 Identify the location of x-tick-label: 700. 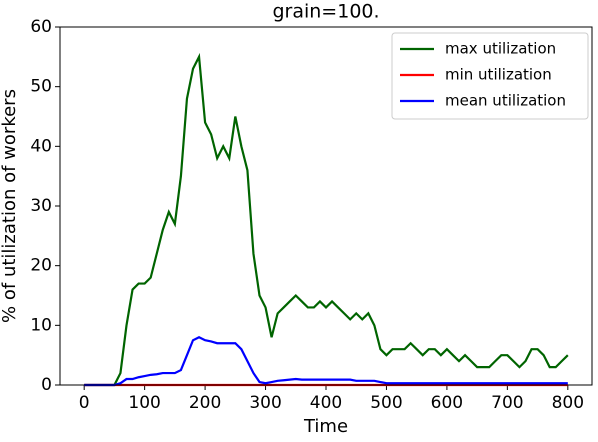
(507, 403).